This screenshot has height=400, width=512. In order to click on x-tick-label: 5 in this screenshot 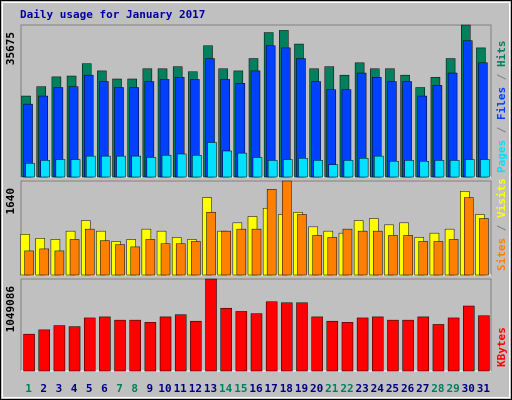, I will do `click(89, 388)`.